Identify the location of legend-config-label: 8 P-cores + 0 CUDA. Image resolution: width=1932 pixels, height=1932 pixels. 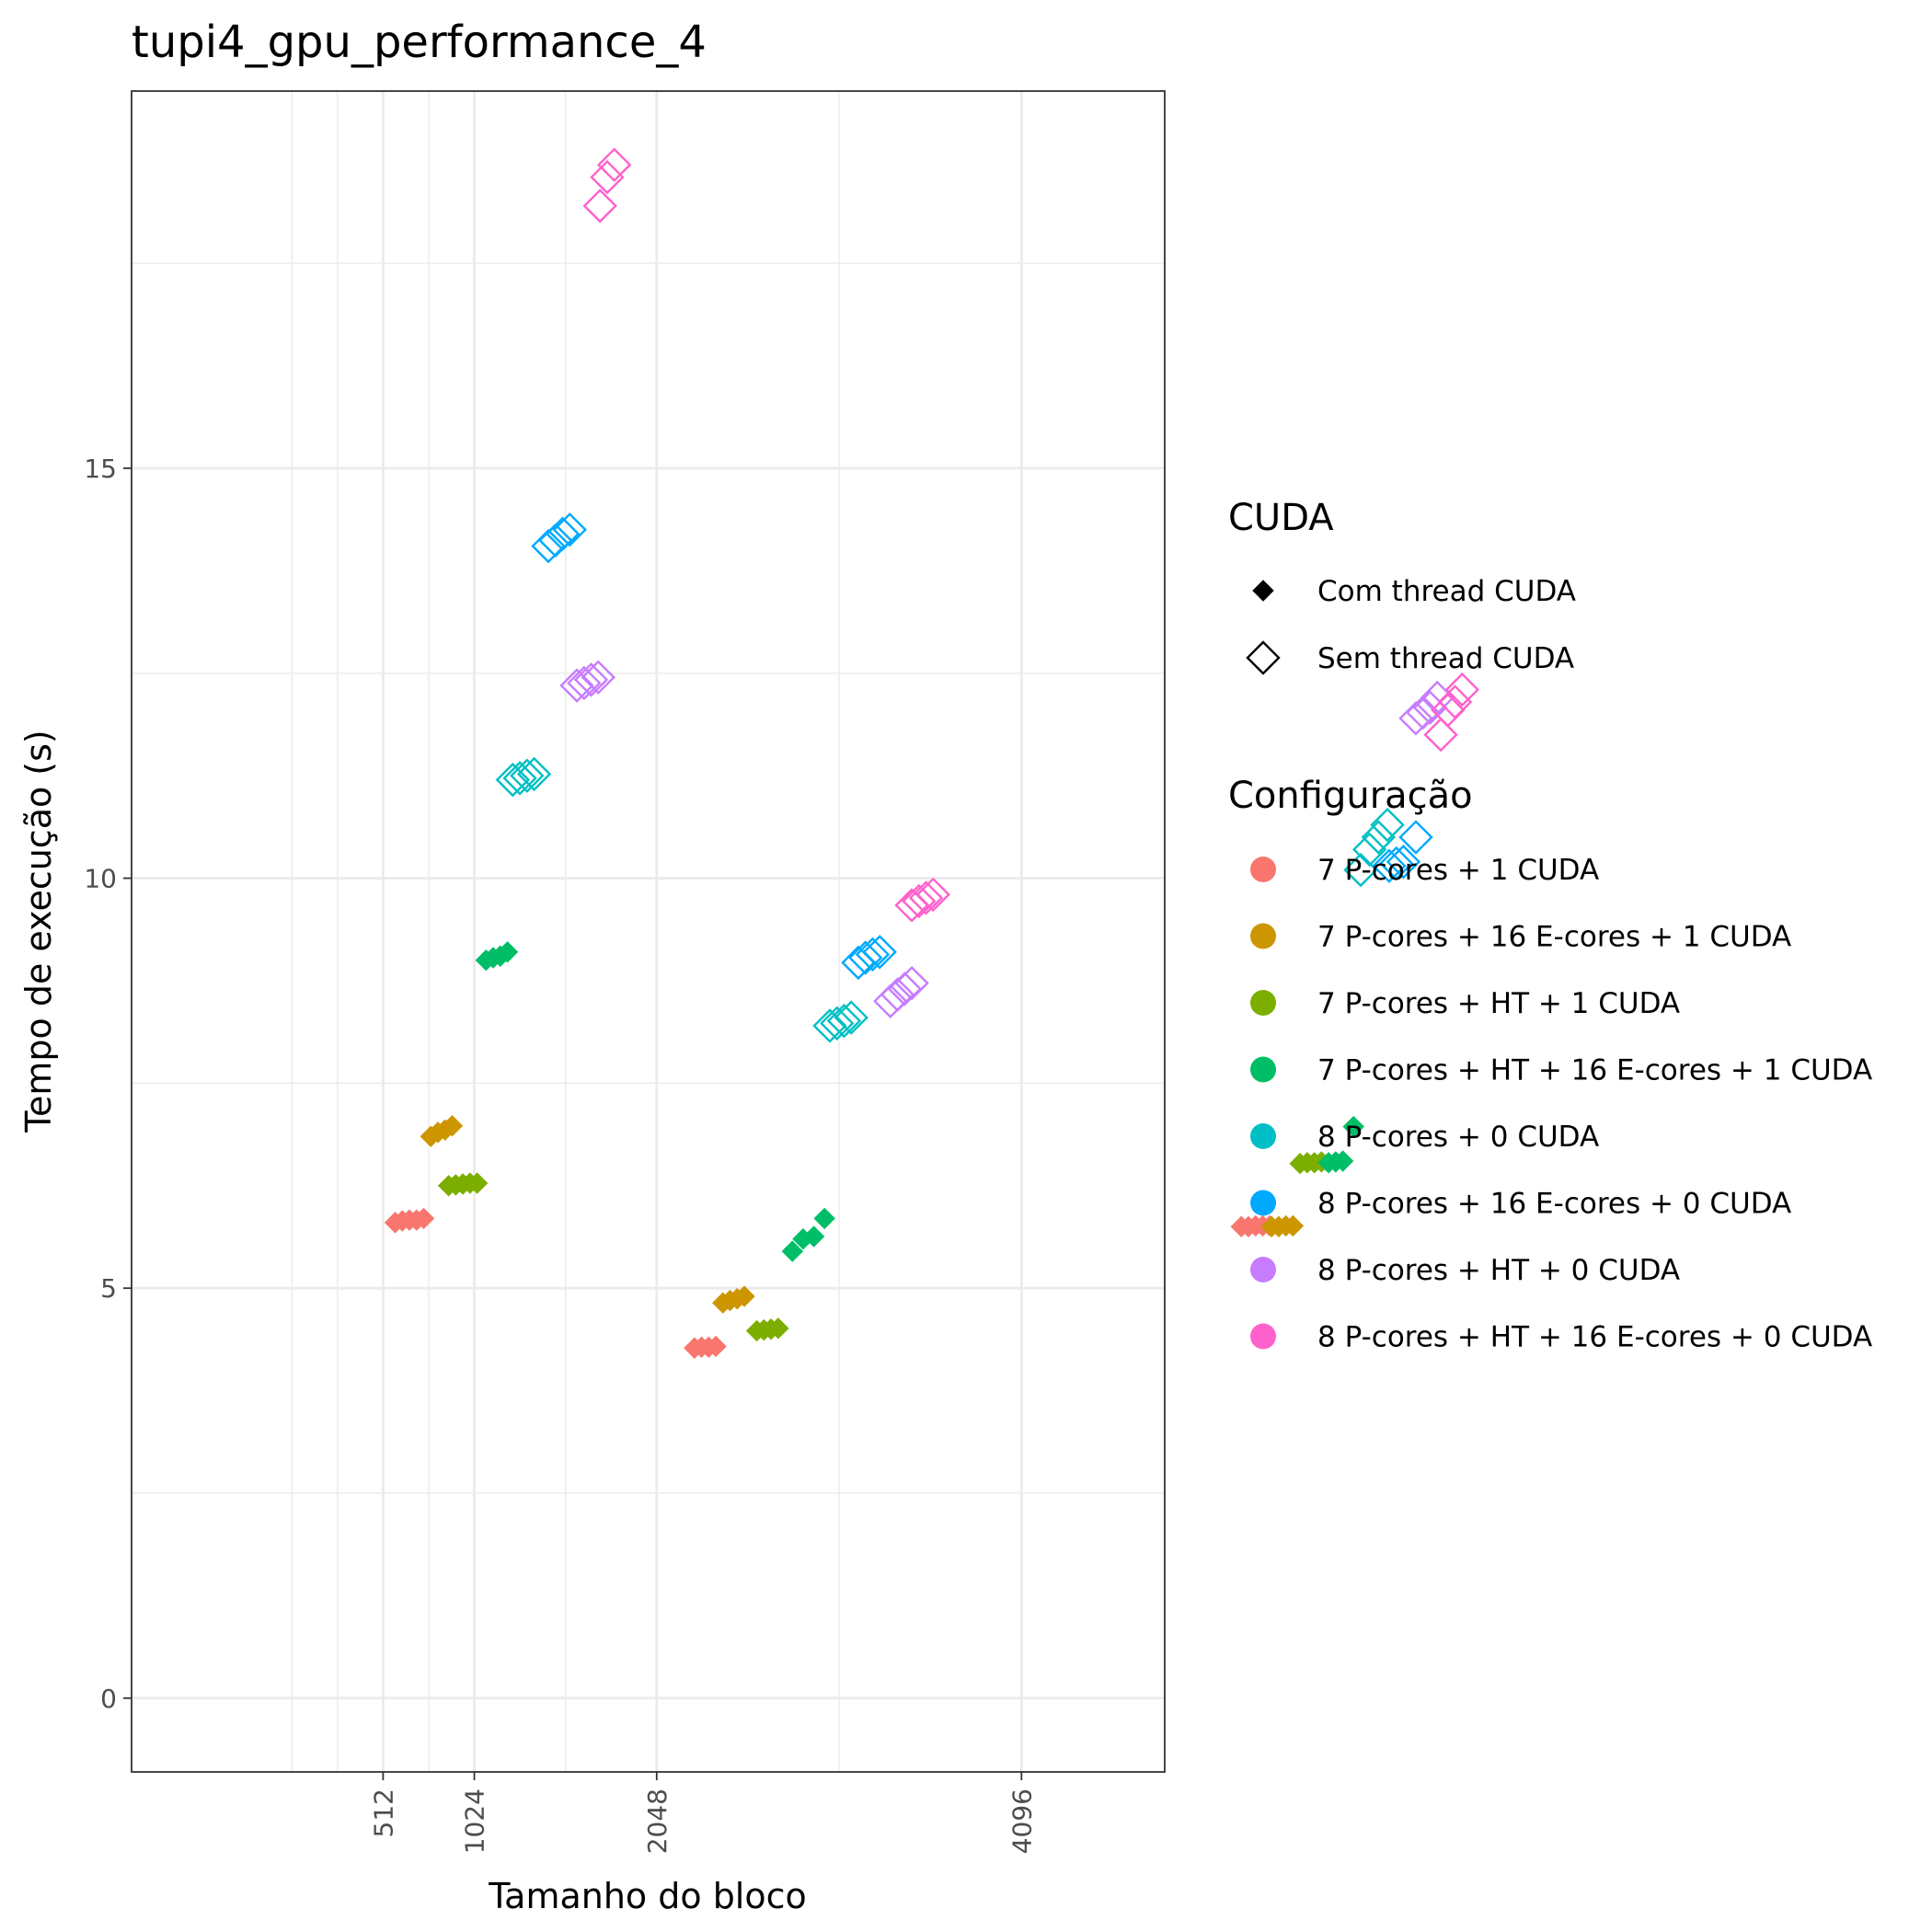
(1458, 1137).